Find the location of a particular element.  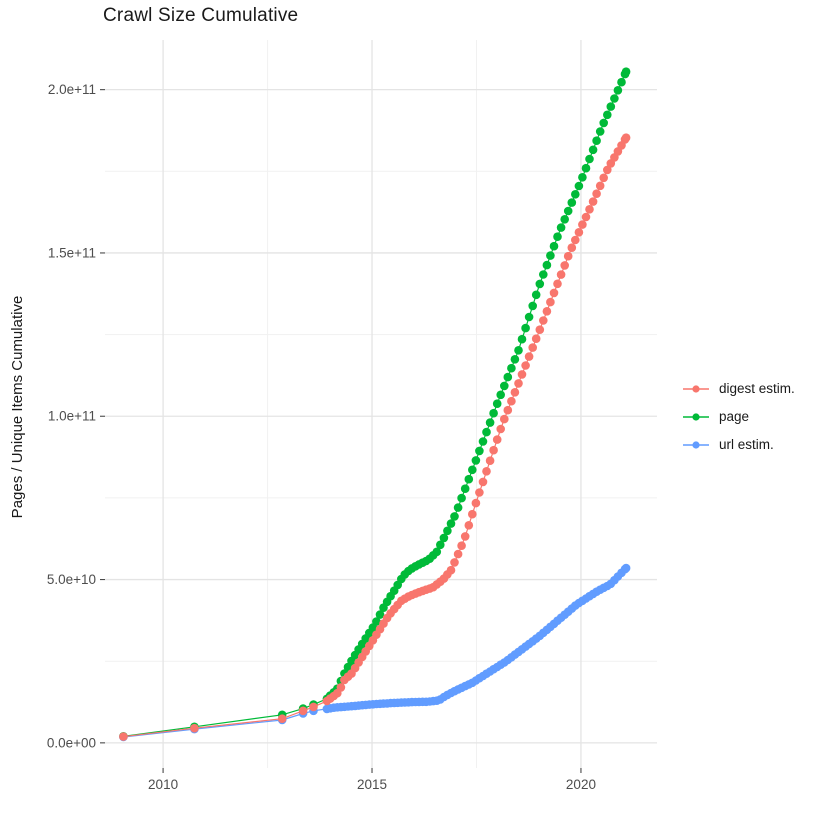

y-axis-tick-label: 0.0e+00 is located at coordinates (71, 742).